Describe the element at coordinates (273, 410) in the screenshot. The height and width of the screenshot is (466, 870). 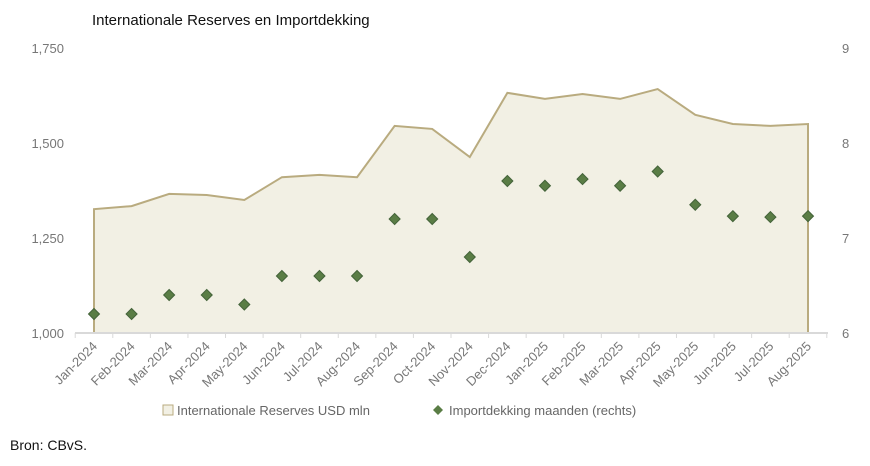
I see `legend-label-reserves: Internationale Reserves USD mln` at that location.